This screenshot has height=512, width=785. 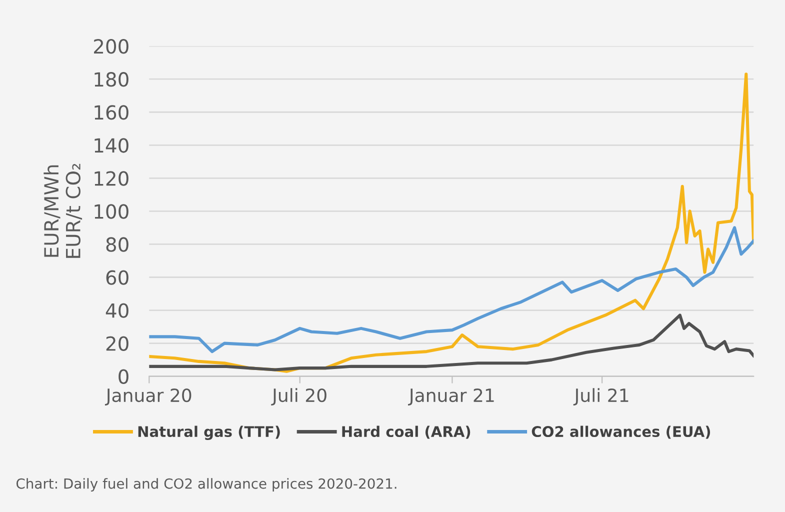 I want to click on y-tick-label: 60, so click(x=117, y=277).